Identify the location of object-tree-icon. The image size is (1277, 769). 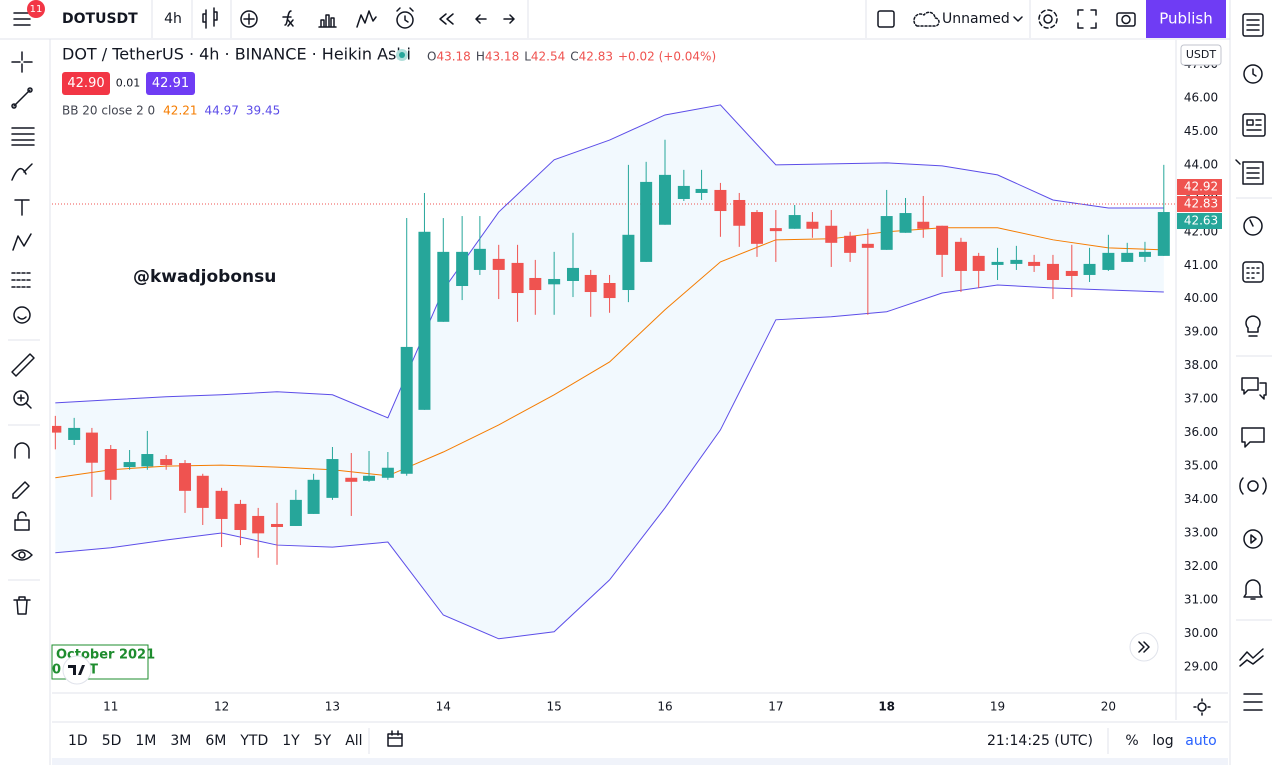
(1253, 702).